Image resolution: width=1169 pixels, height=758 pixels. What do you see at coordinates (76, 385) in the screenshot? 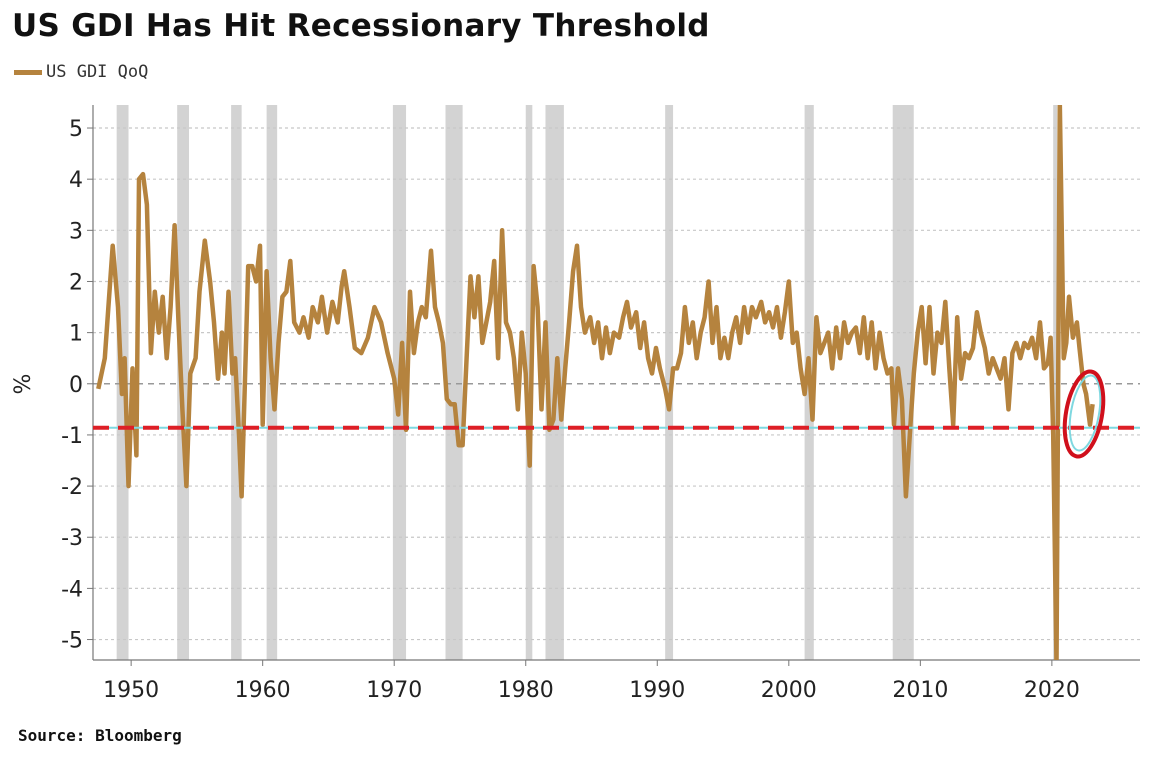
I see `y-tick-label: 0` at bounding box center [76, 385].